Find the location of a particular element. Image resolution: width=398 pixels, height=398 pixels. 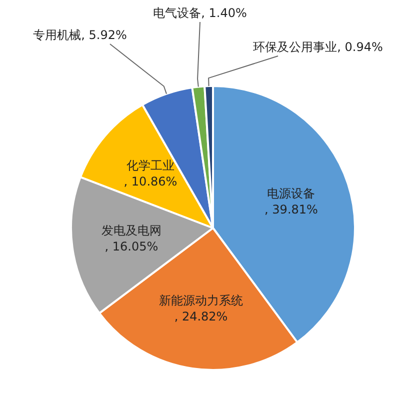

slice-label: 专用机械 is located at coordinates (57, 35).